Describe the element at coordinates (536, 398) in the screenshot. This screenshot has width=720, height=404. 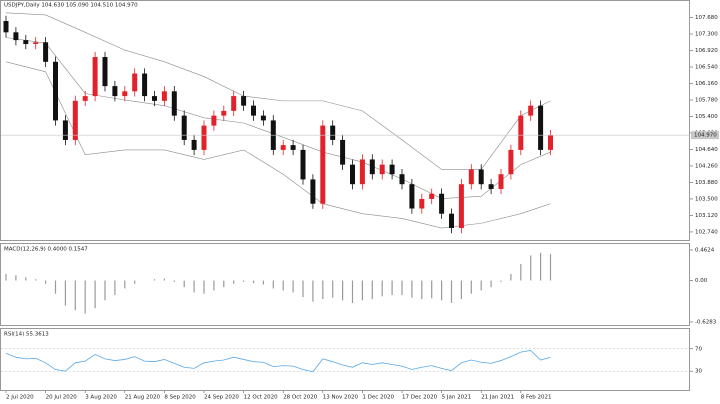
I see `x-tick-label: 8 Feb 2021` at that location.